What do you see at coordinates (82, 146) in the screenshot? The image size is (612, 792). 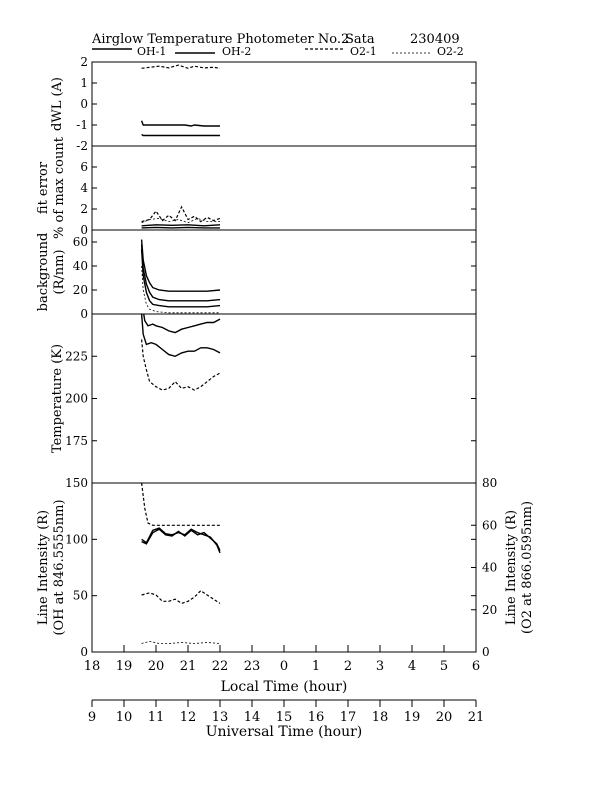 I see `y-tick-label: -2` at bounding box center [82, 146].